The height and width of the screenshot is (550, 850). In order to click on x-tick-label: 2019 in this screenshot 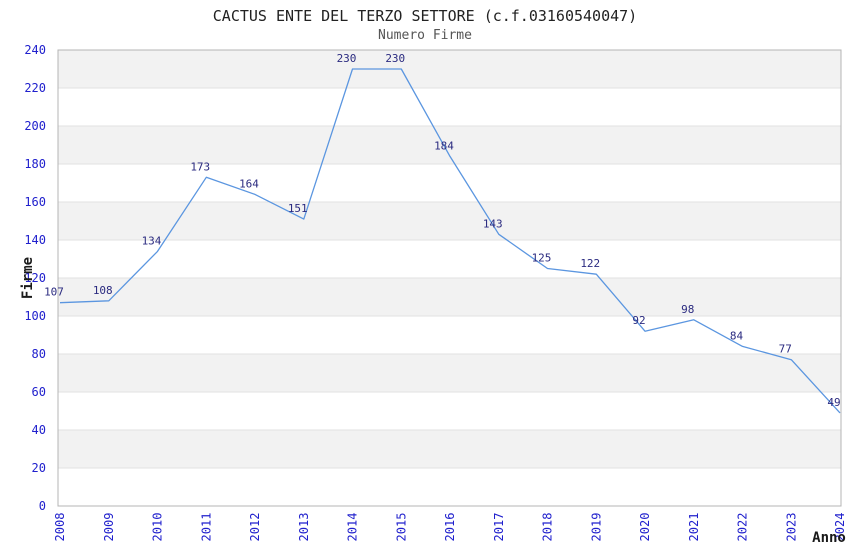, I will do `click(596, 527)`.